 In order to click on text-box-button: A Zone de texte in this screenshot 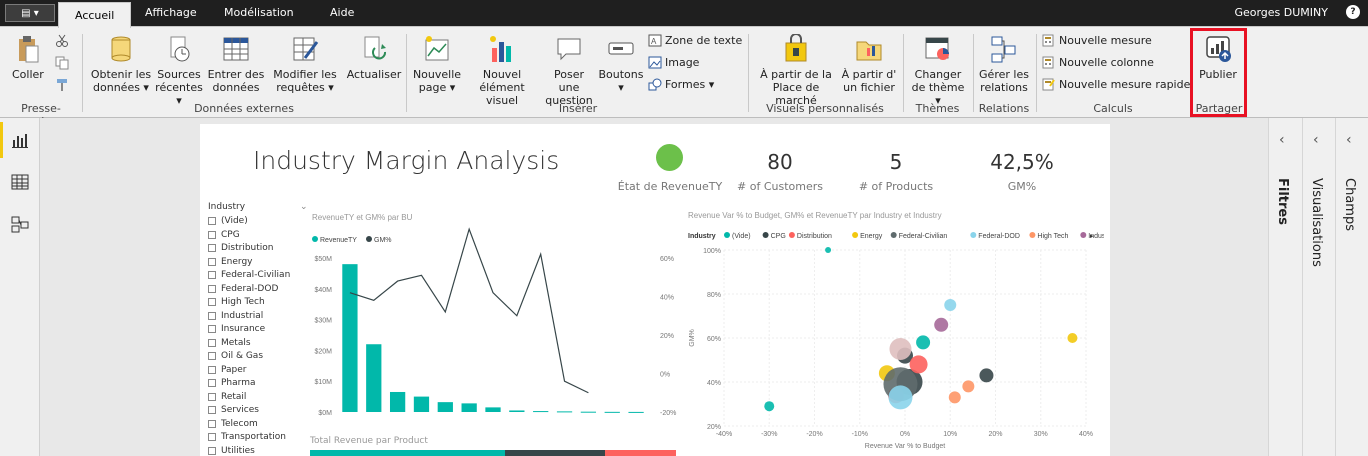, I will do `click(695, 40)`.